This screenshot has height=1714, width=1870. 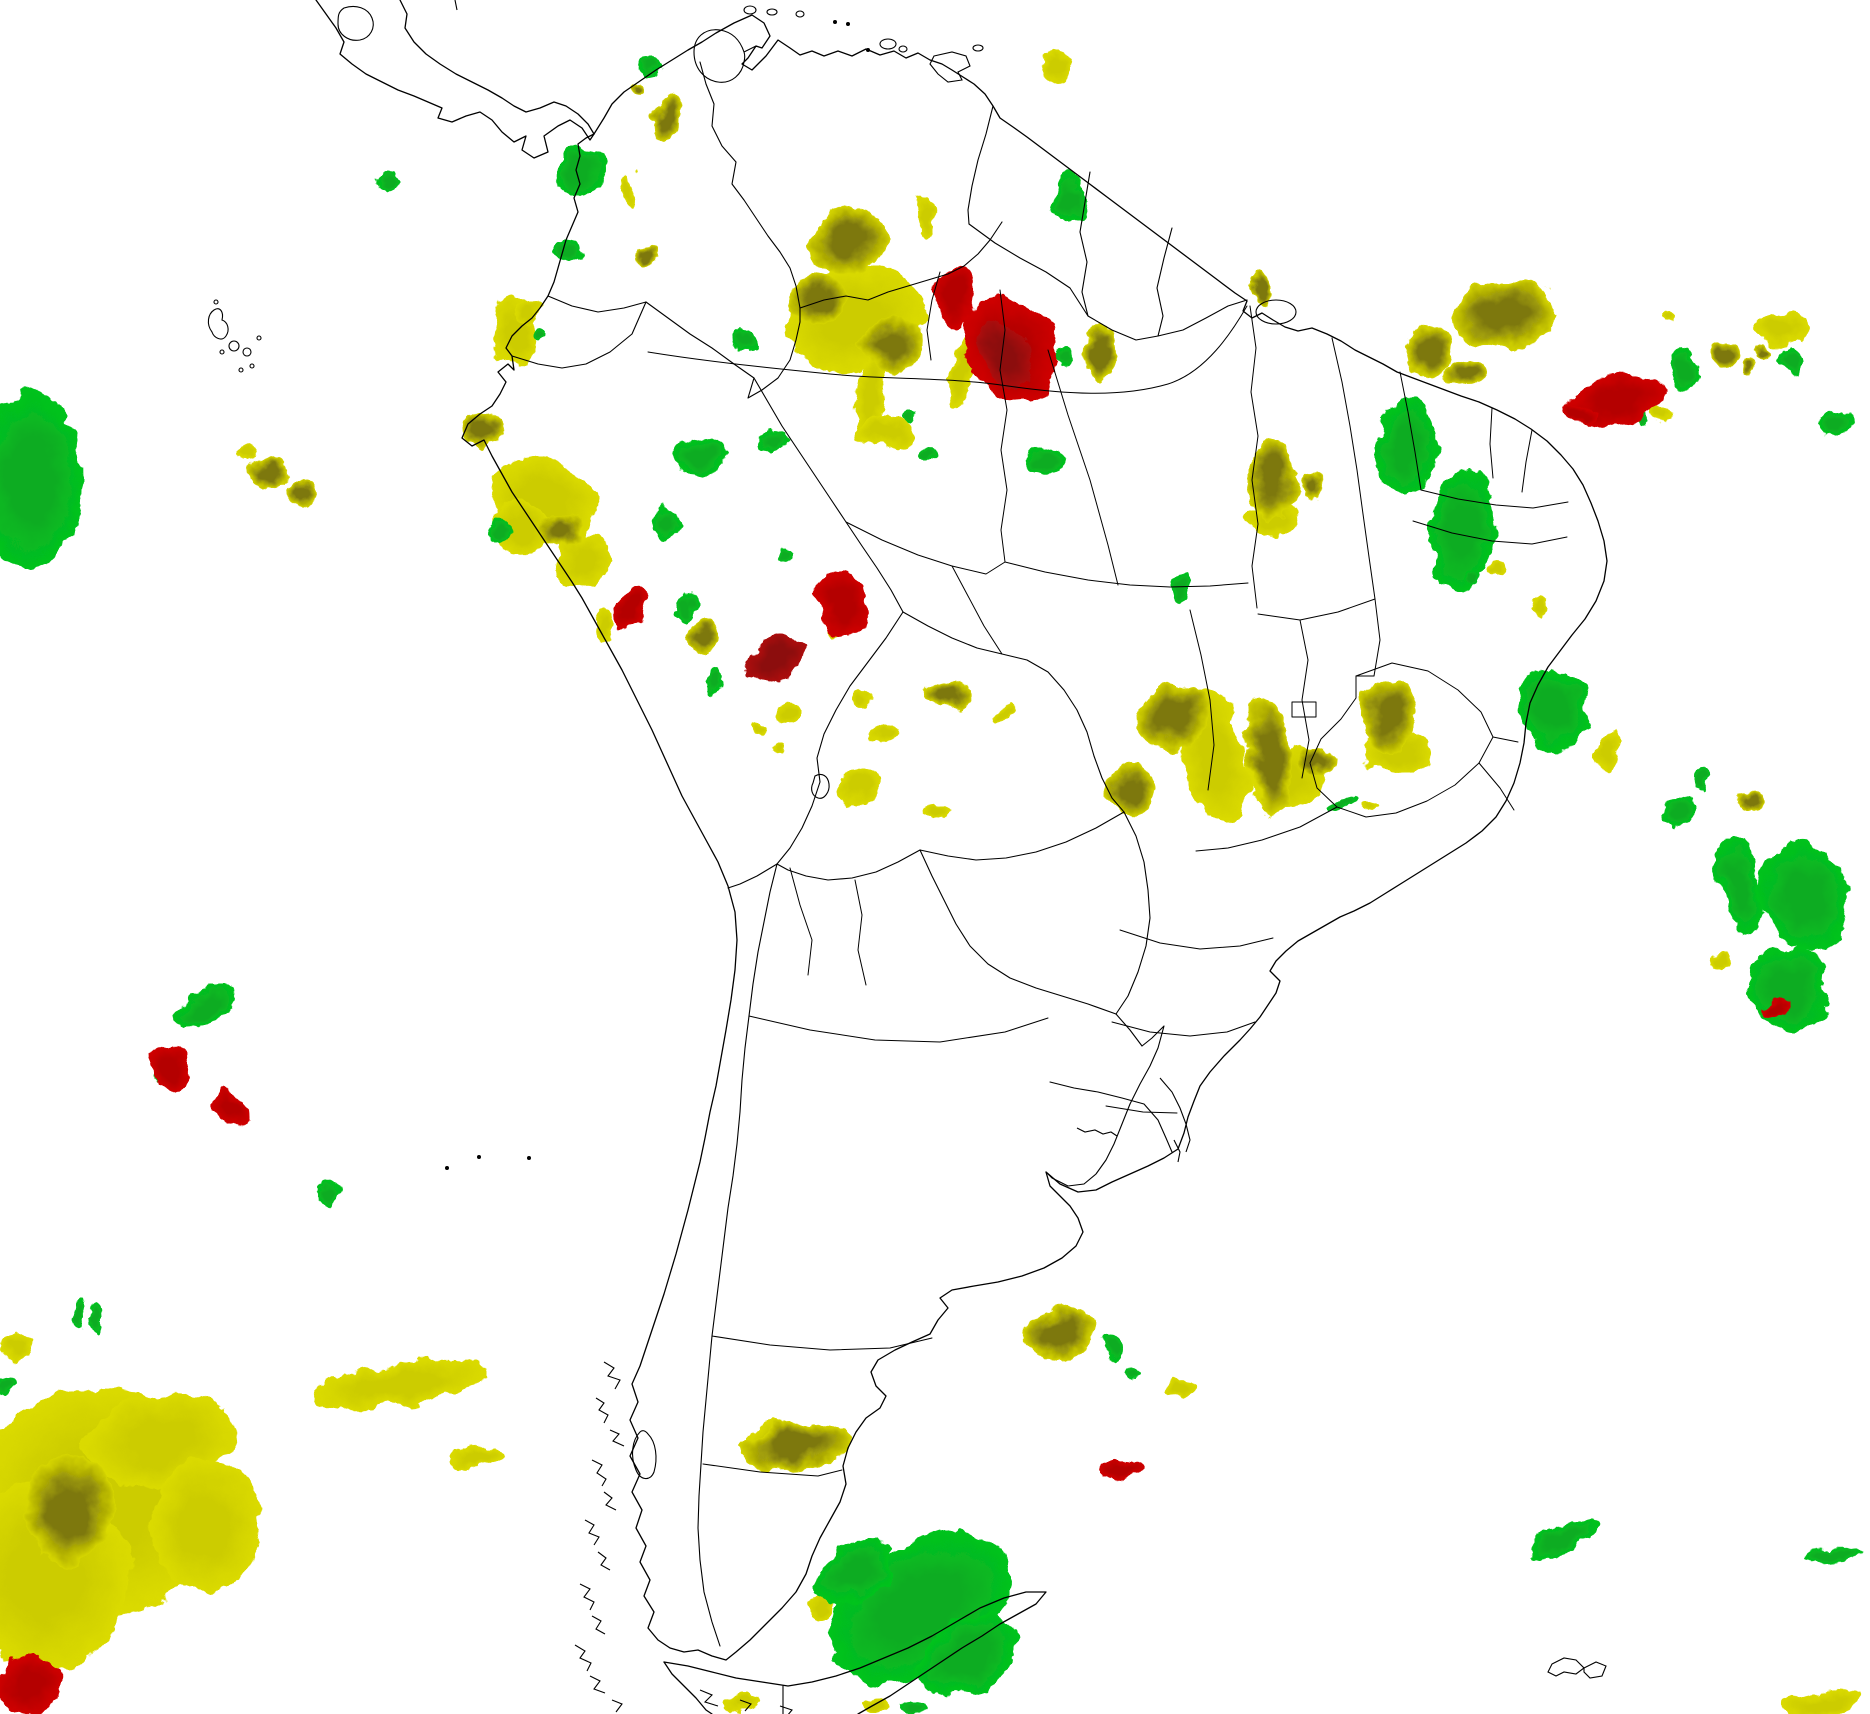 I want to click on tierra-del-fuego-coast, so click(x=855, y=1652).